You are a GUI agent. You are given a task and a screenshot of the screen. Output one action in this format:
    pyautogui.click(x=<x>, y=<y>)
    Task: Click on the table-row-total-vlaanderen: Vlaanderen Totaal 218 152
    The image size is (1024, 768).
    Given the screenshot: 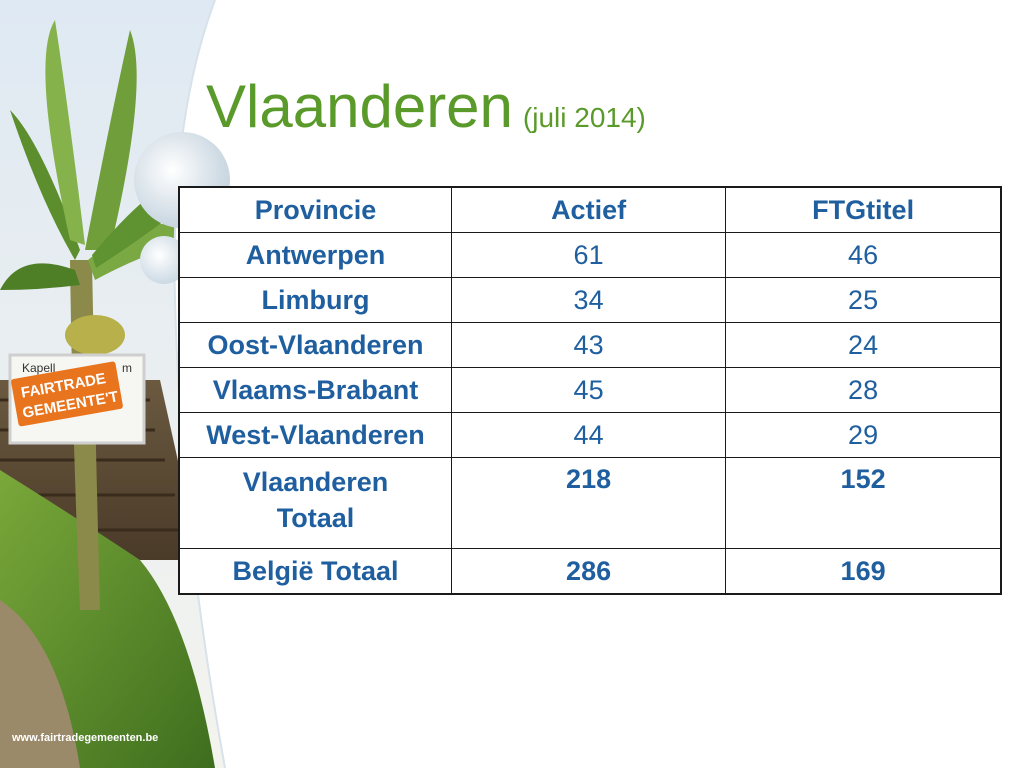 What is the action you would take?
    pyautogui.click(x=590, y=503)
    